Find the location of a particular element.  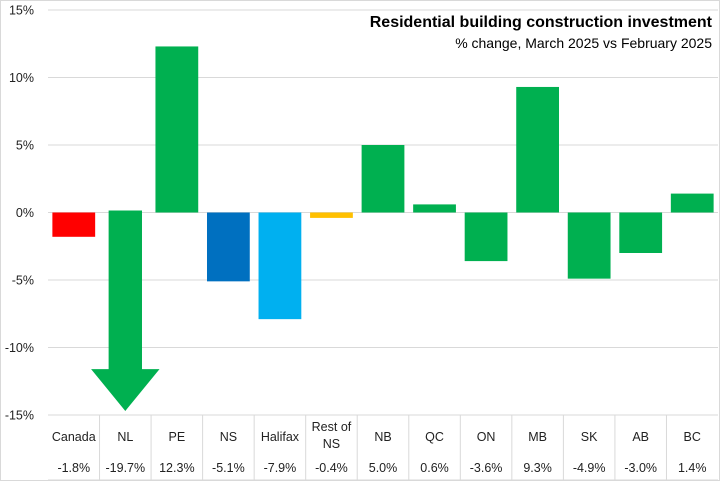

category-label: MB is located at coordinates (537, 437).